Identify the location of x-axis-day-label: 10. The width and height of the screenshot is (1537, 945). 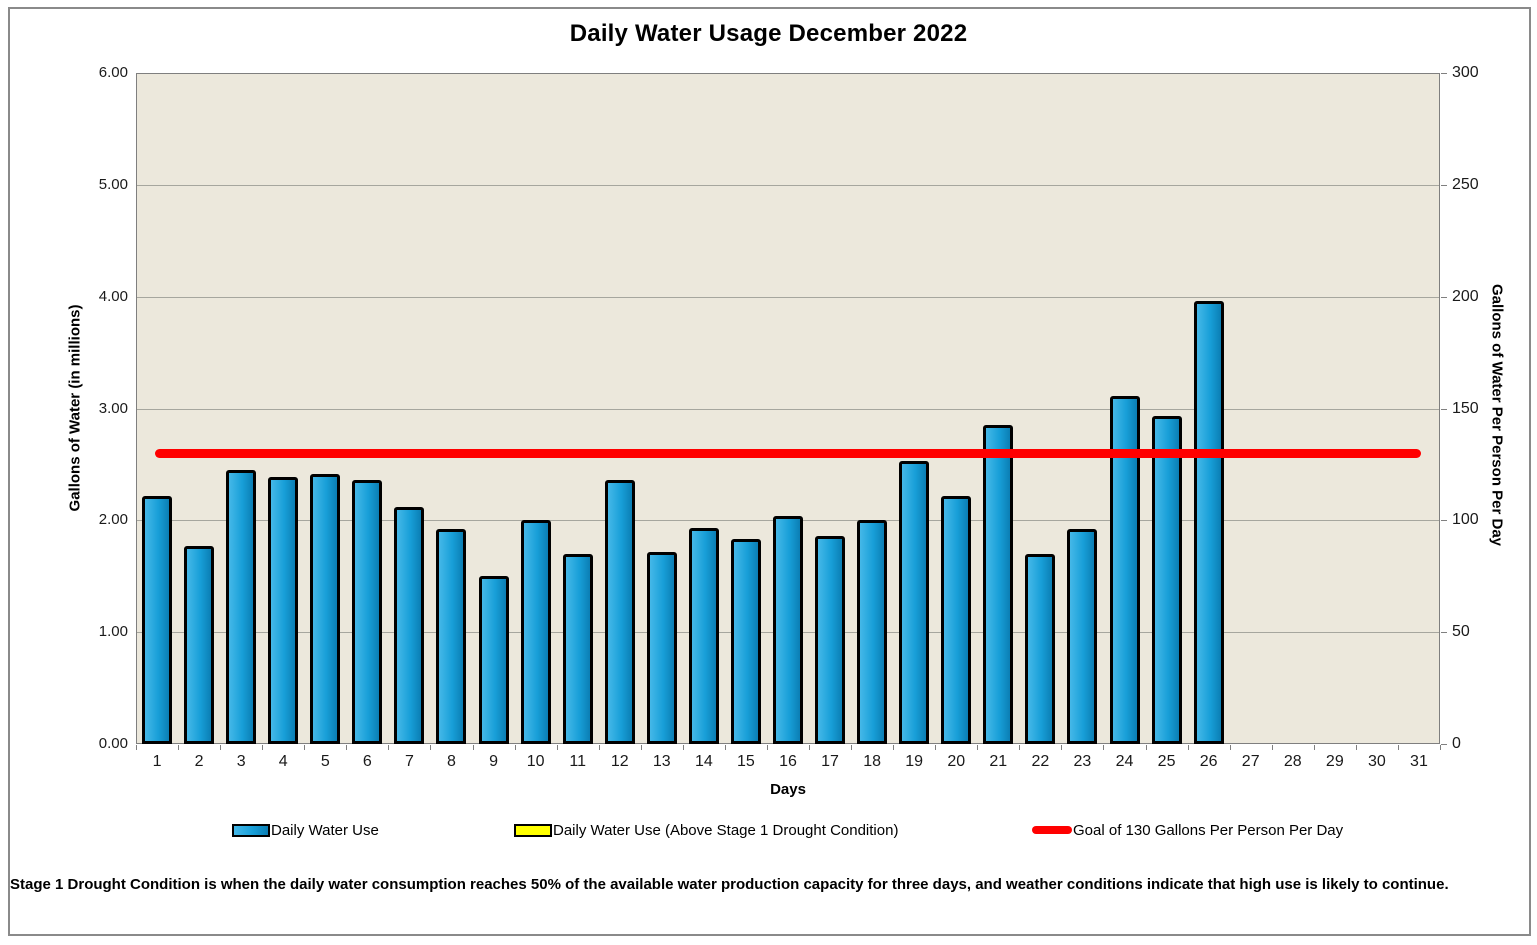
(535, 761).